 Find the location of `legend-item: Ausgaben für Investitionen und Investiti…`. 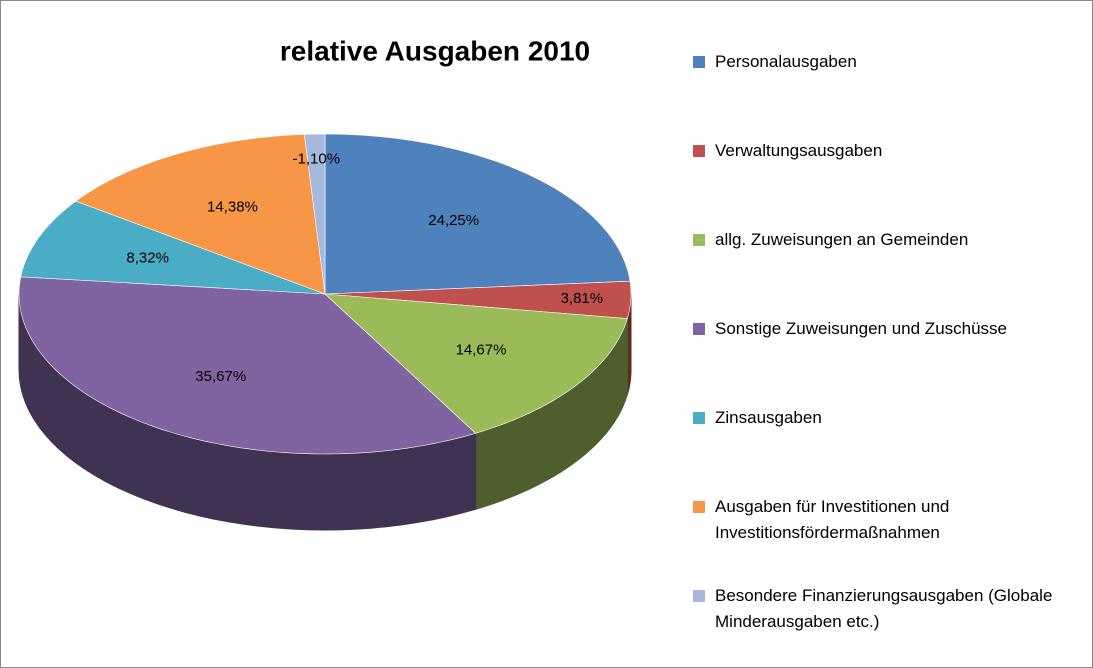

legend-item: Ausgaben für Investitionen und Investiti… is located at coordinates (884, 520).